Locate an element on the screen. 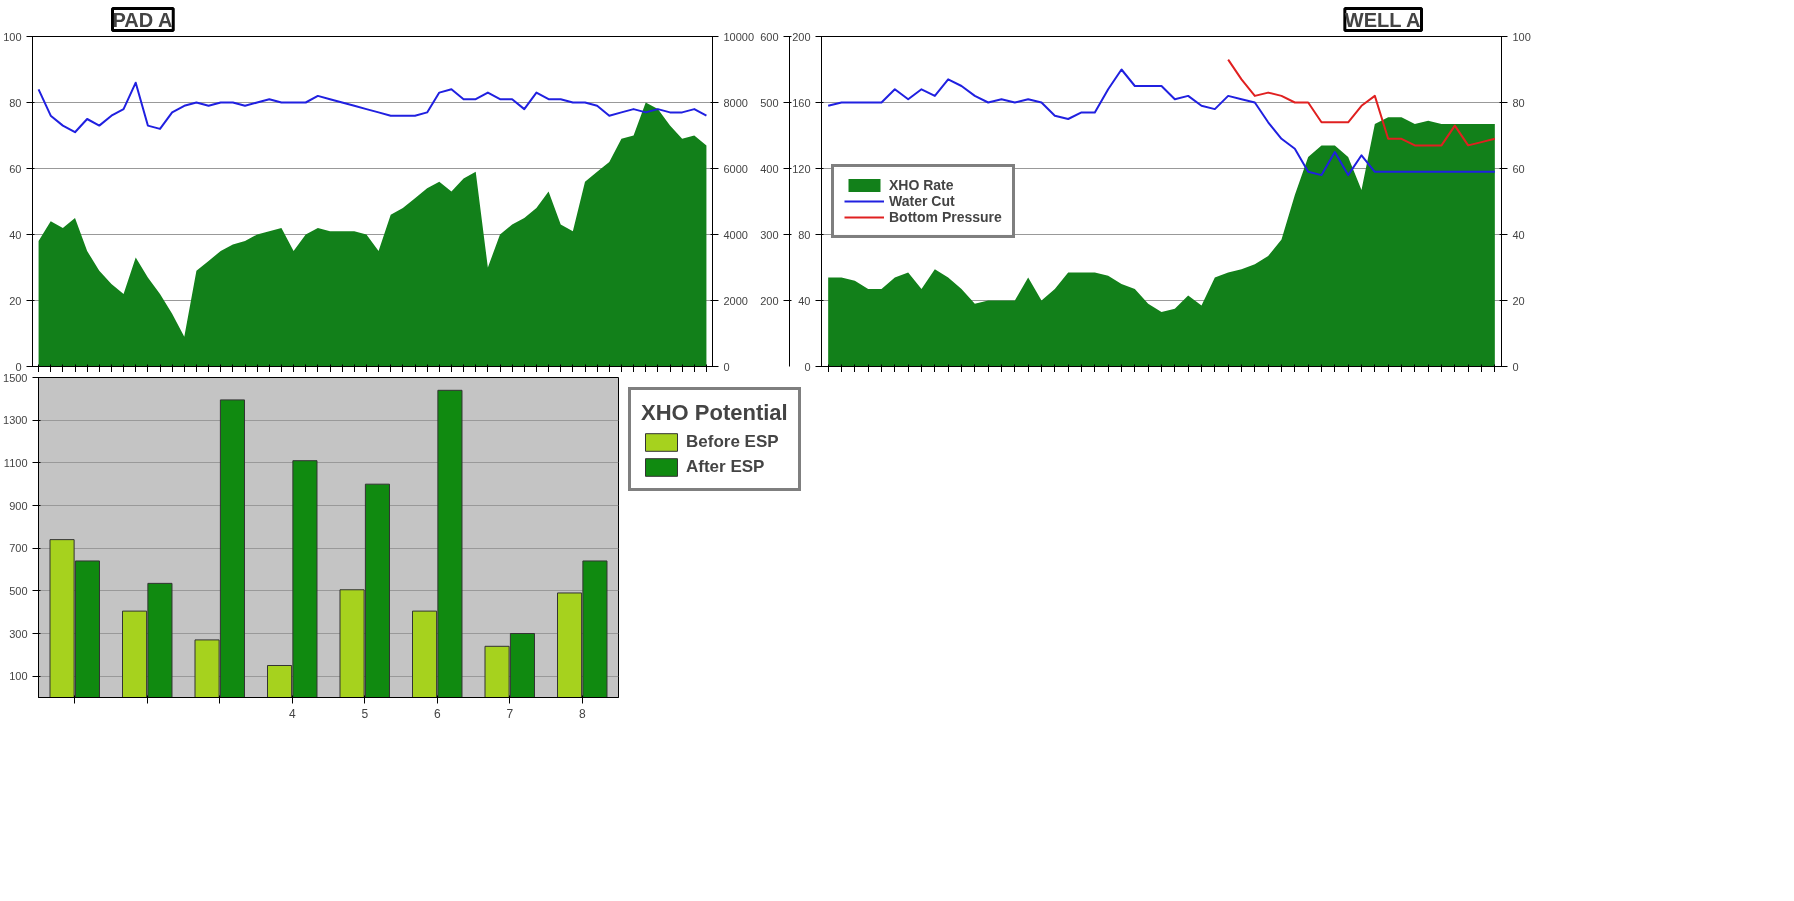  y-tick-label: 500 is located at coordinates (18, 590).